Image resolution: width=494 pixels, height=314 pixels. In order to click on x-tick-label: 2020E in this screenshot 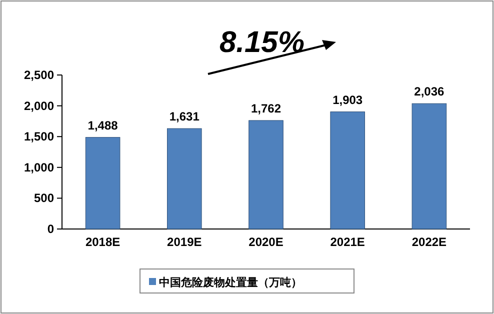, I will do `click(266, 242)`.